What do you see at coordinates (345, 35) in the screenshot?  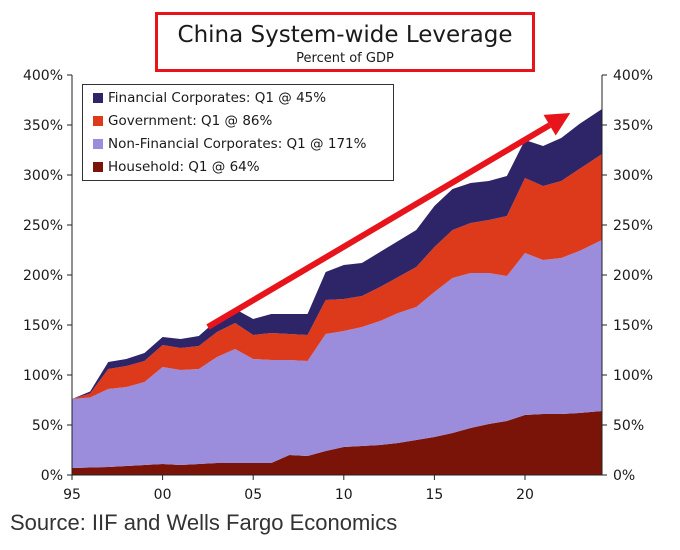 I see `chart-title: China System-wide Leverage` at bounding box center [345, 35].